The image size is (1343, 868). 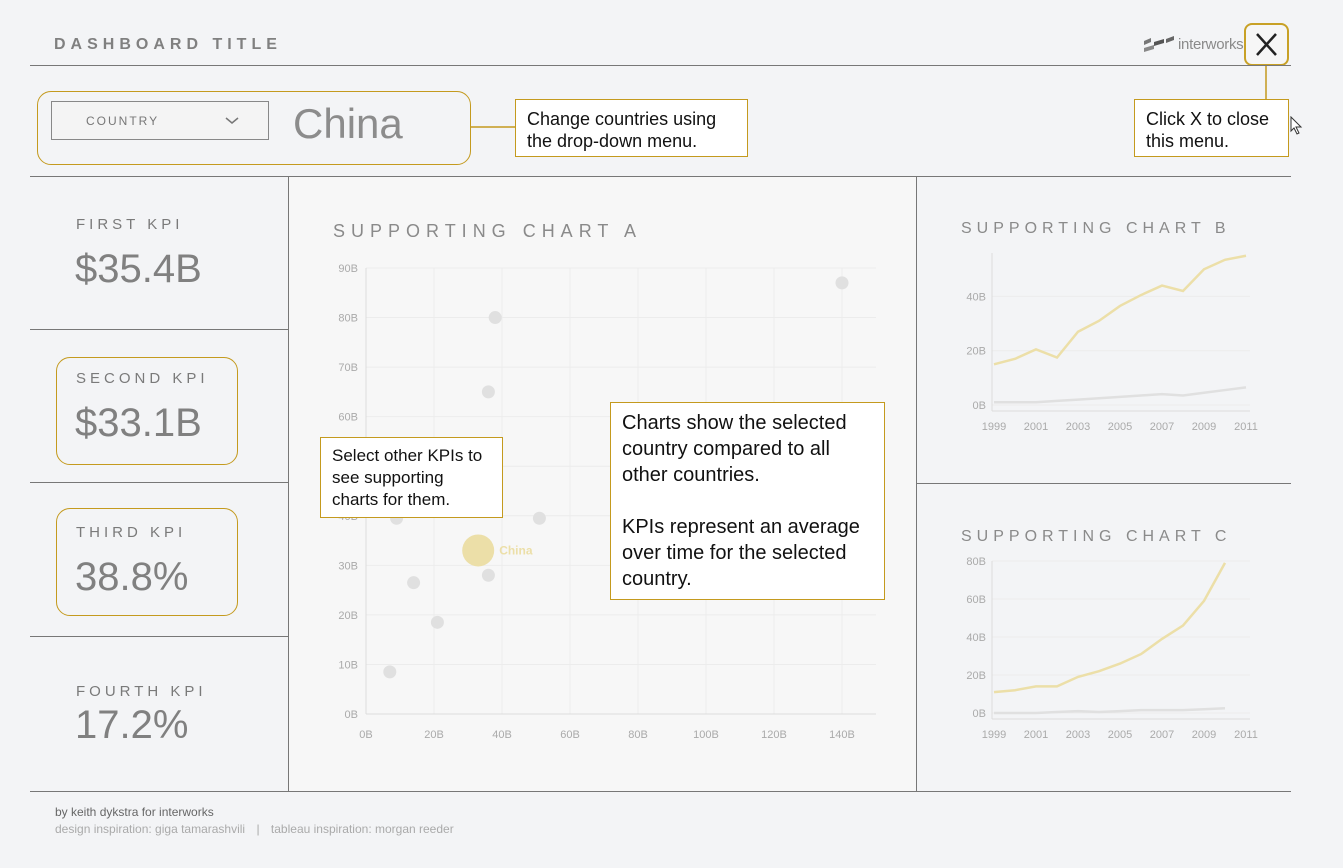 What do you see at coordinates (570, 735) in the screenshot?
I see `chart-a-x-tick: 60B` at bounding box center [570, 735].